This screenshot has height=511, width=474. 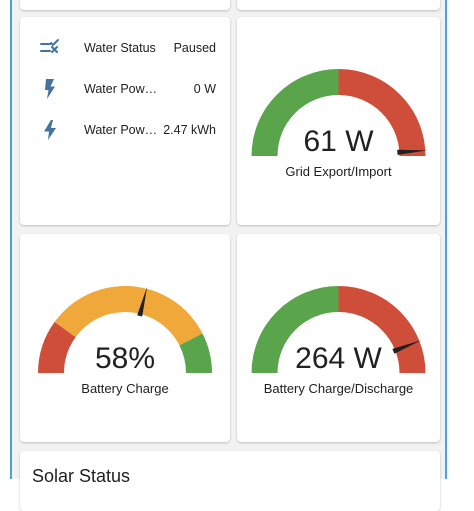 What do you see at coordinates (189, 130) in the screenshot?
I see `entity-state: 2.47 kWh` at bounding box center [189, 130].